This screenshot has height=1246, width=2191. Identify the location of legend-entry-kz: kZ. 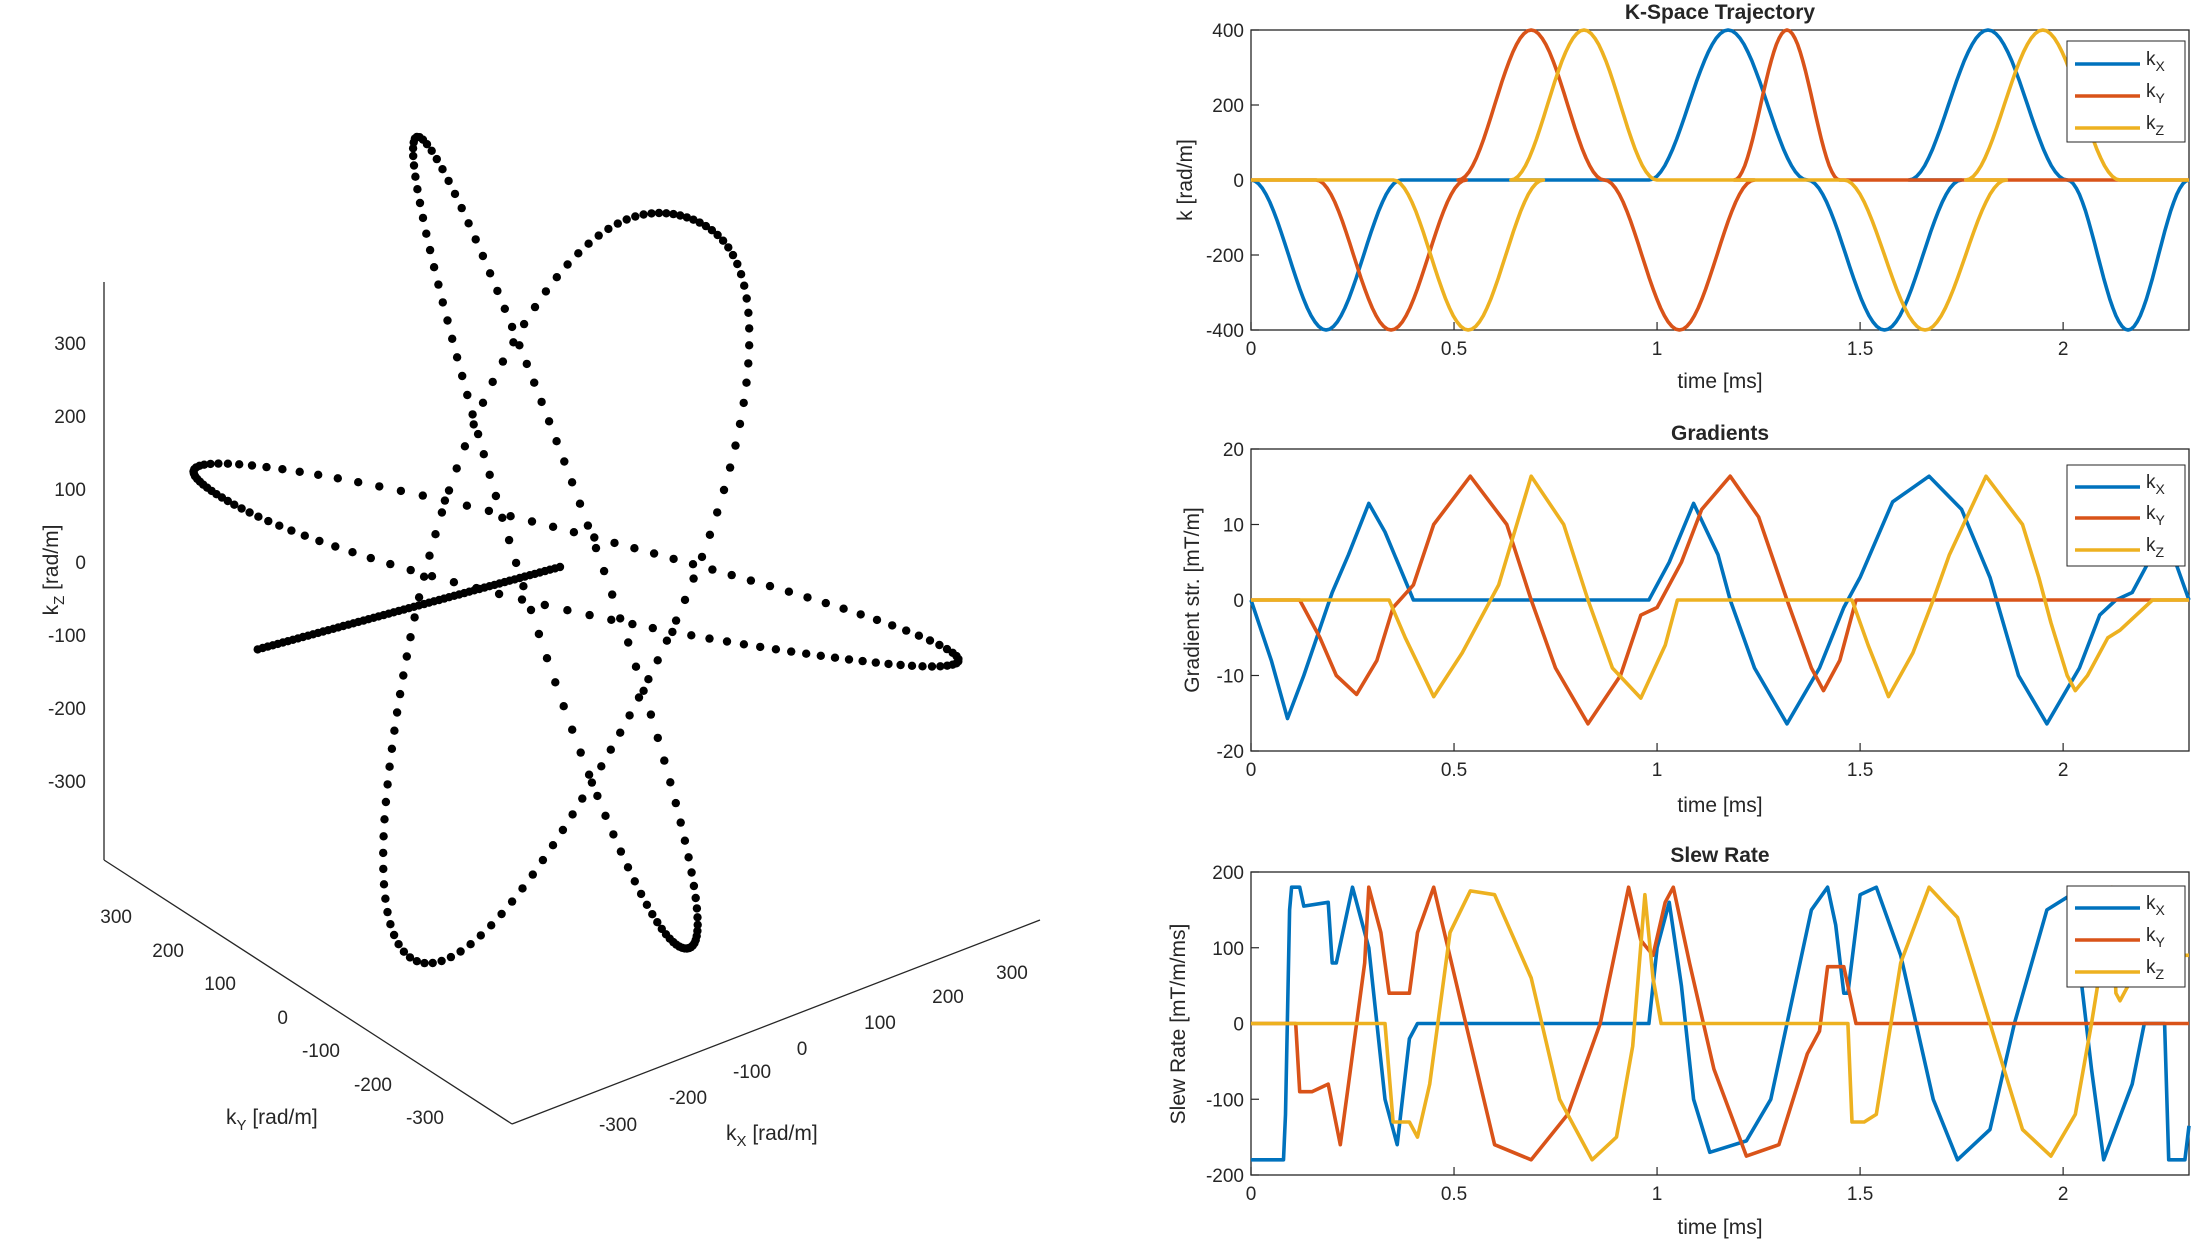
(2155, 969).